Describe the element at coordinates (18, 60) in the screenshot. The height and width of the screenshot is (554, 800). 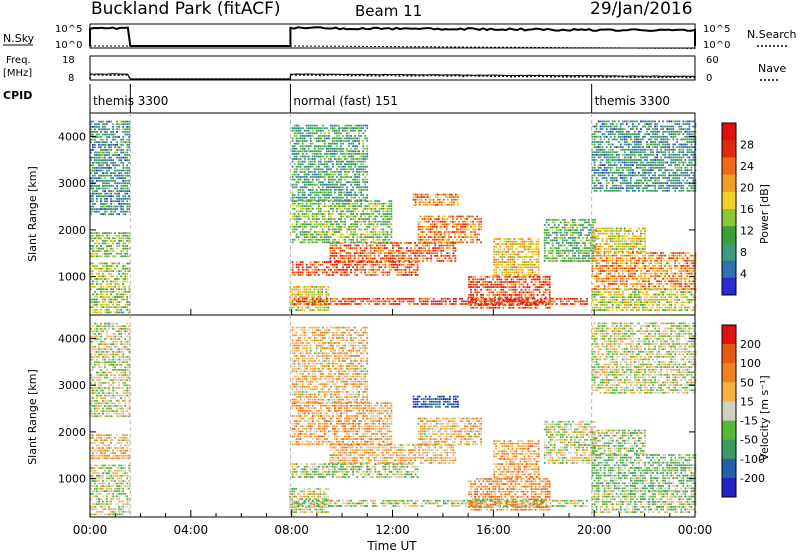
I see `freq-label: Freq.` at that location.